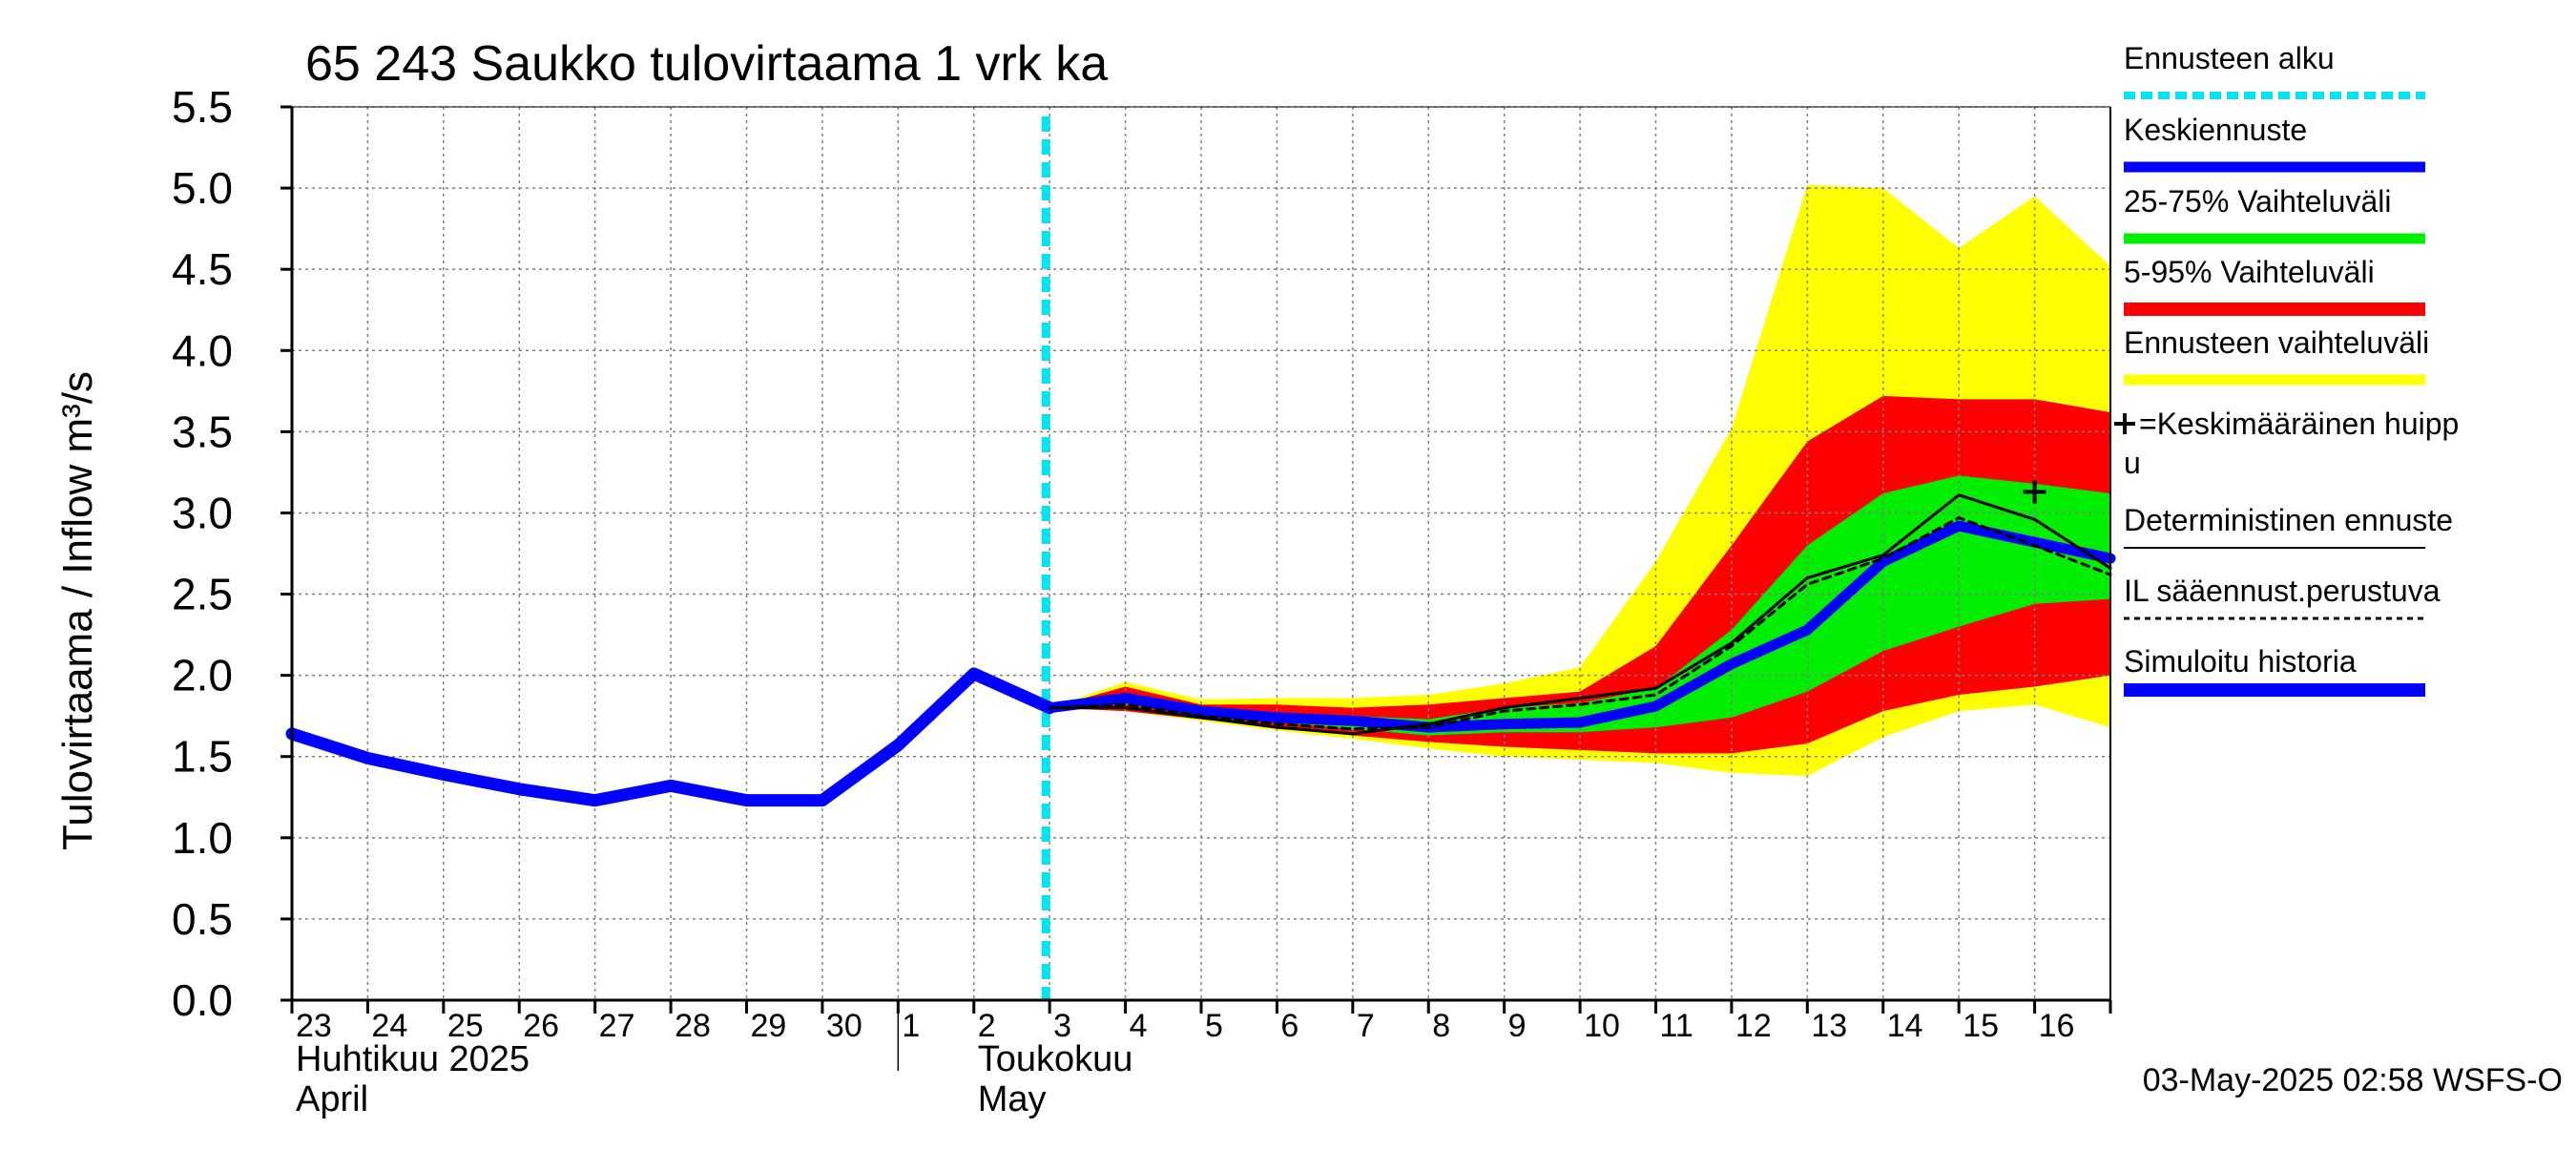 This screenshot has width=2576, height=1150. What do you see at coordinates (1012, 1099) in the screenshot?
I see `month-label-line2: May` at bounding box center [1012, 1099].